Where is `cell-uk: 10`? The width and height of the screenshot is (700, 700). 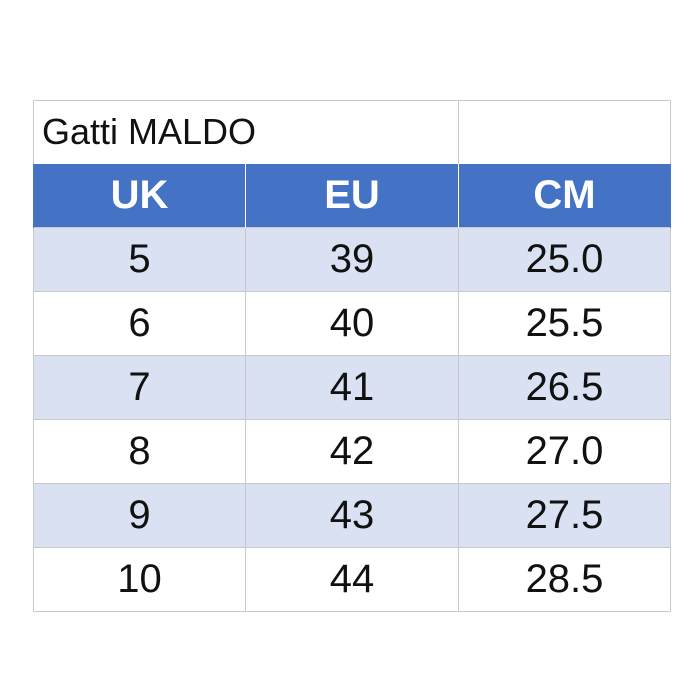 cell-uk: 10 is located at coordinates (139, 579).